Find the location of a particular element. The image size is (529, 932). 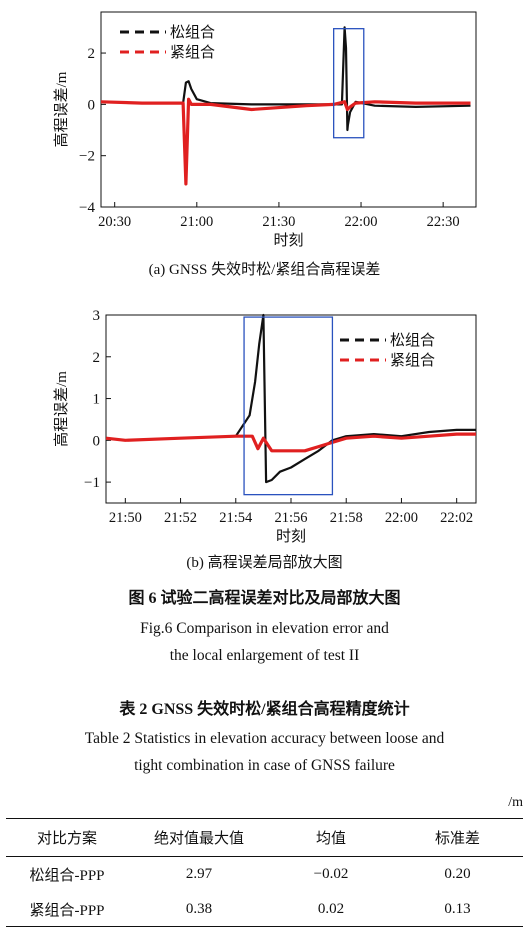

x-tick-label: 21:58 is located at coordinates (346, 518).